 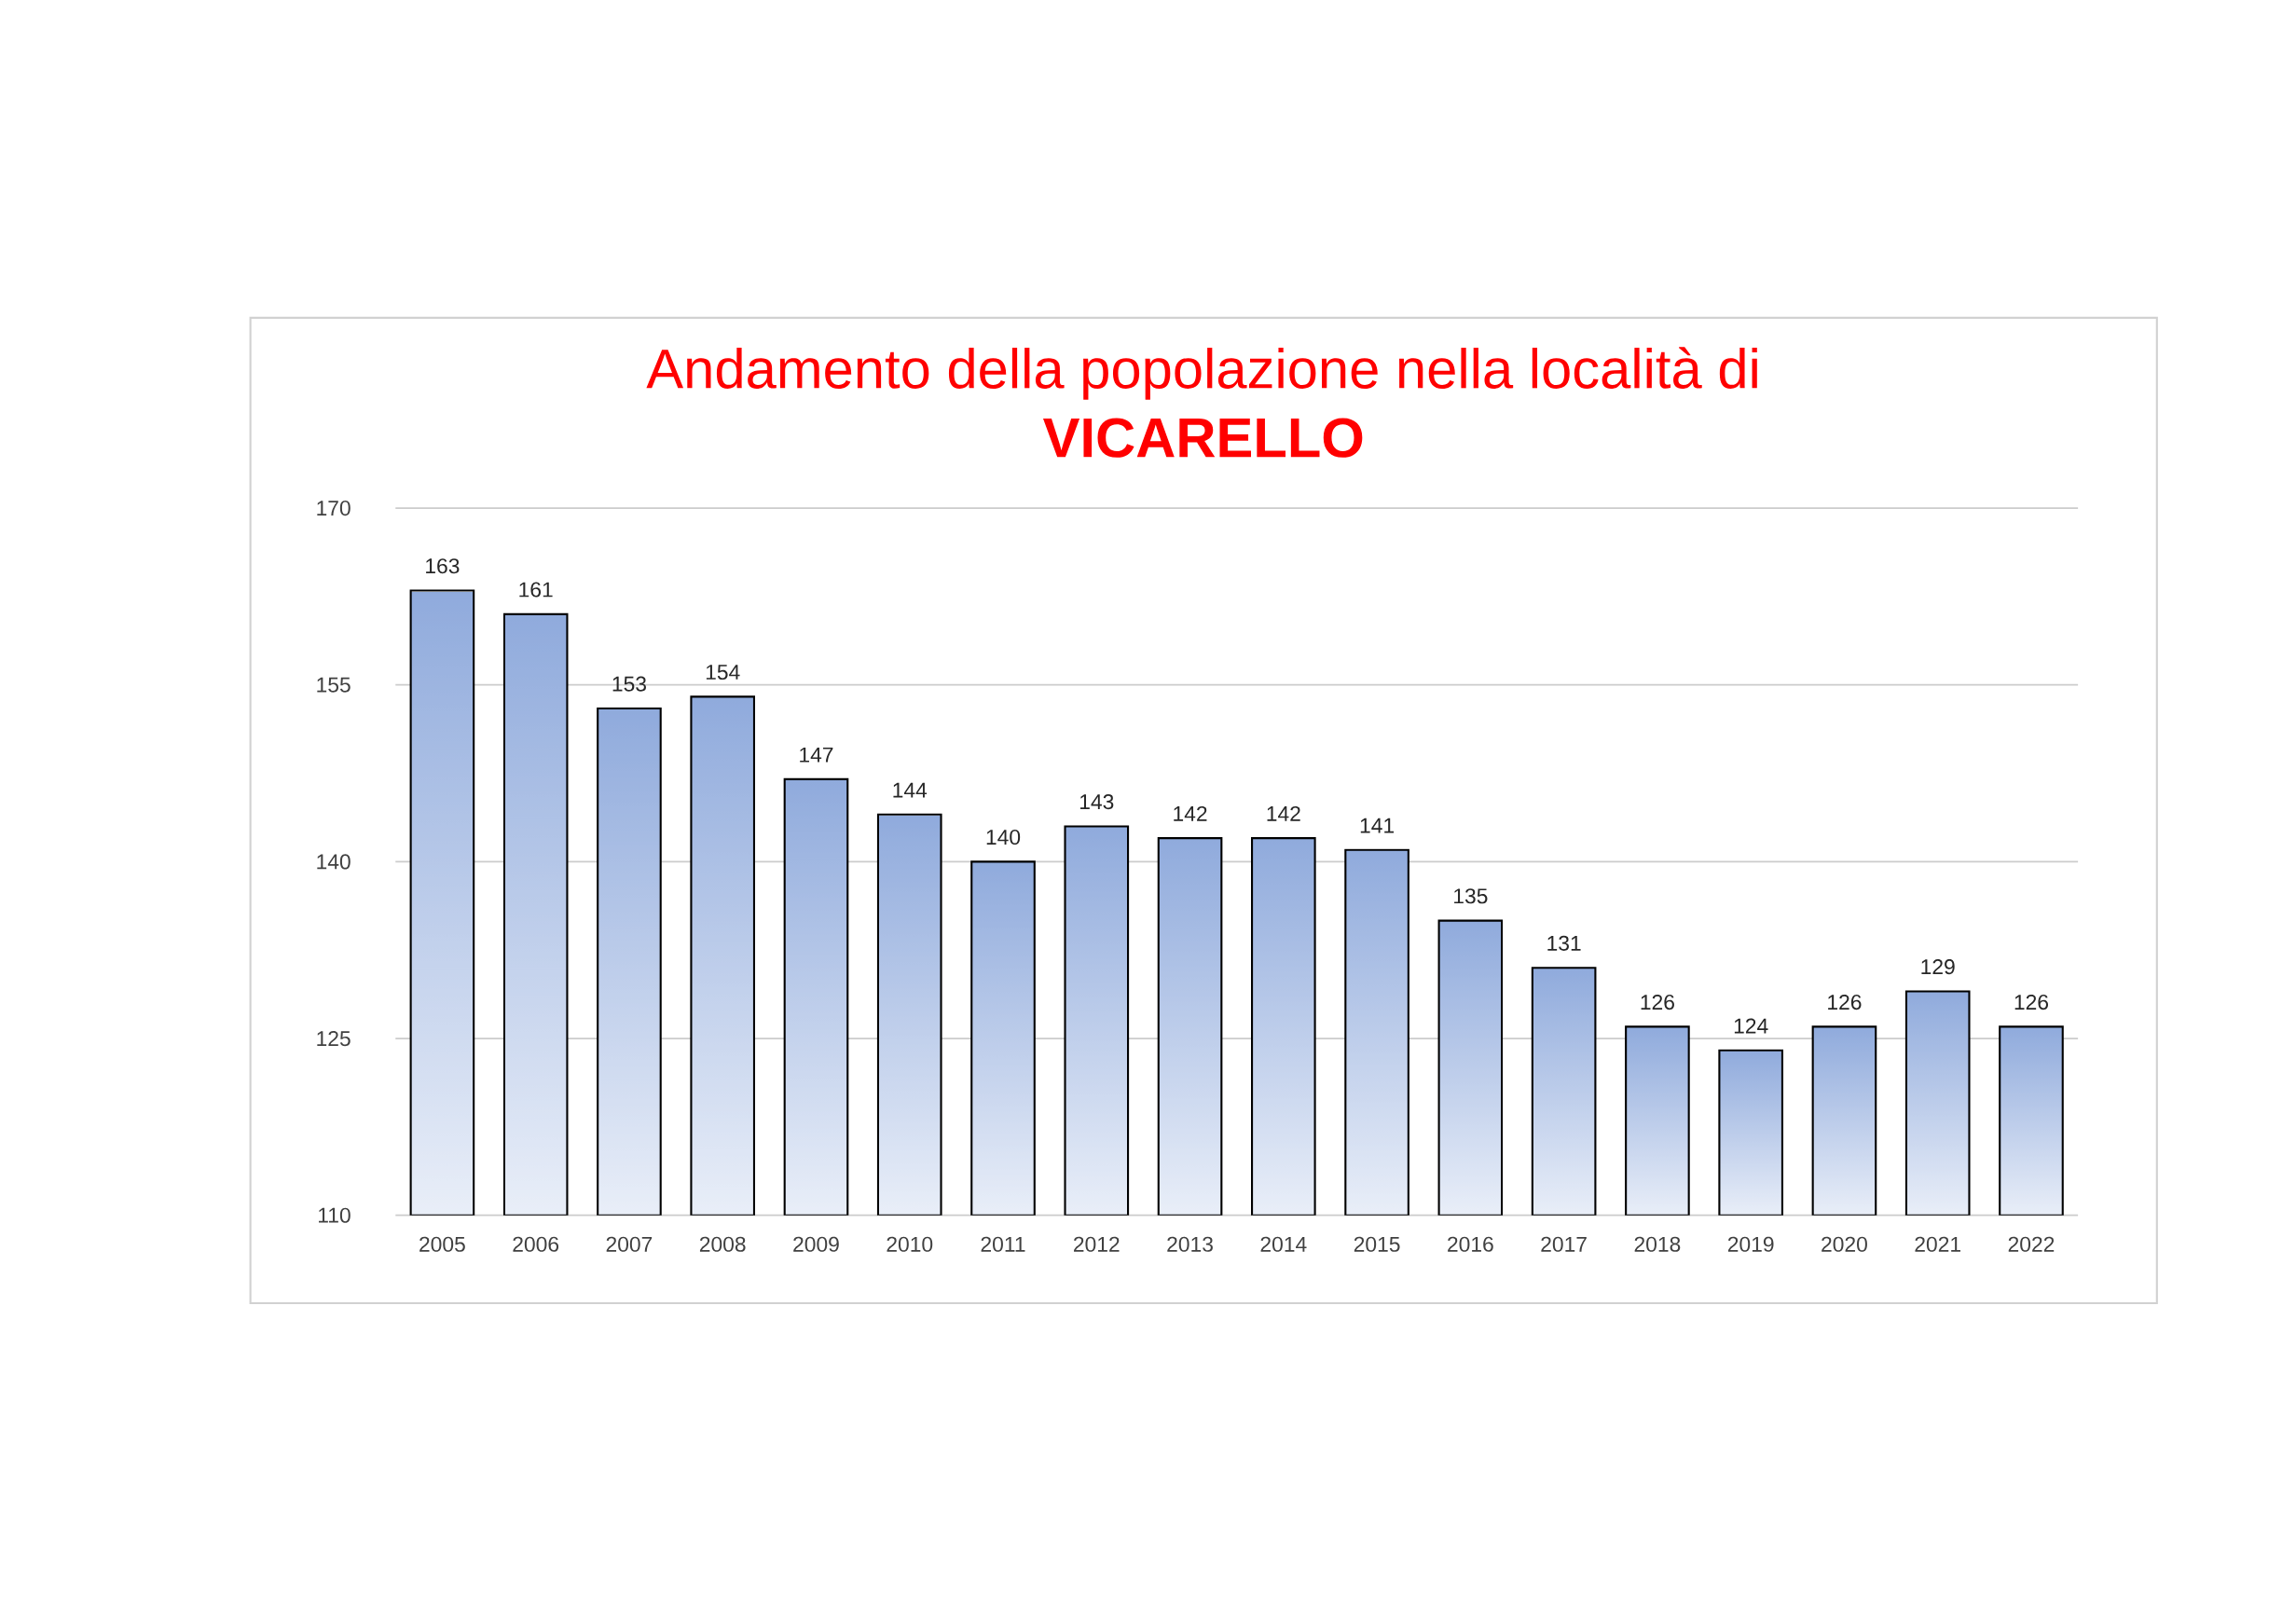 I want to click on x-tick-label: 2013, so click(x=1190, y=1244).